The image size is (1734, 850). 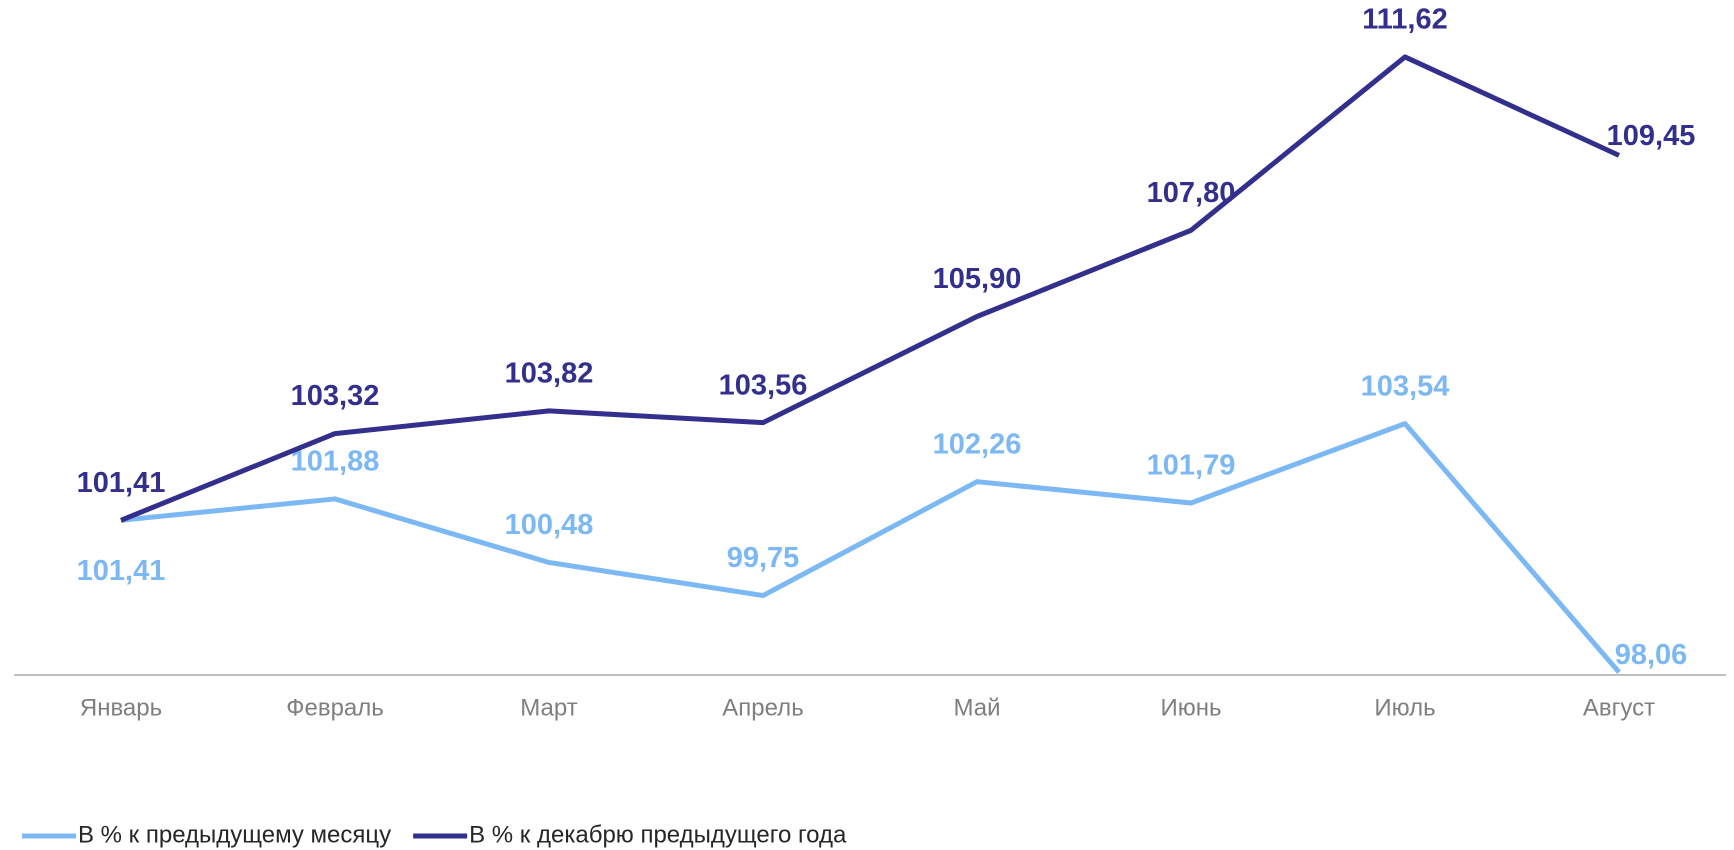 I want to click on data-label: 99,75, so click(x=763, y=558).